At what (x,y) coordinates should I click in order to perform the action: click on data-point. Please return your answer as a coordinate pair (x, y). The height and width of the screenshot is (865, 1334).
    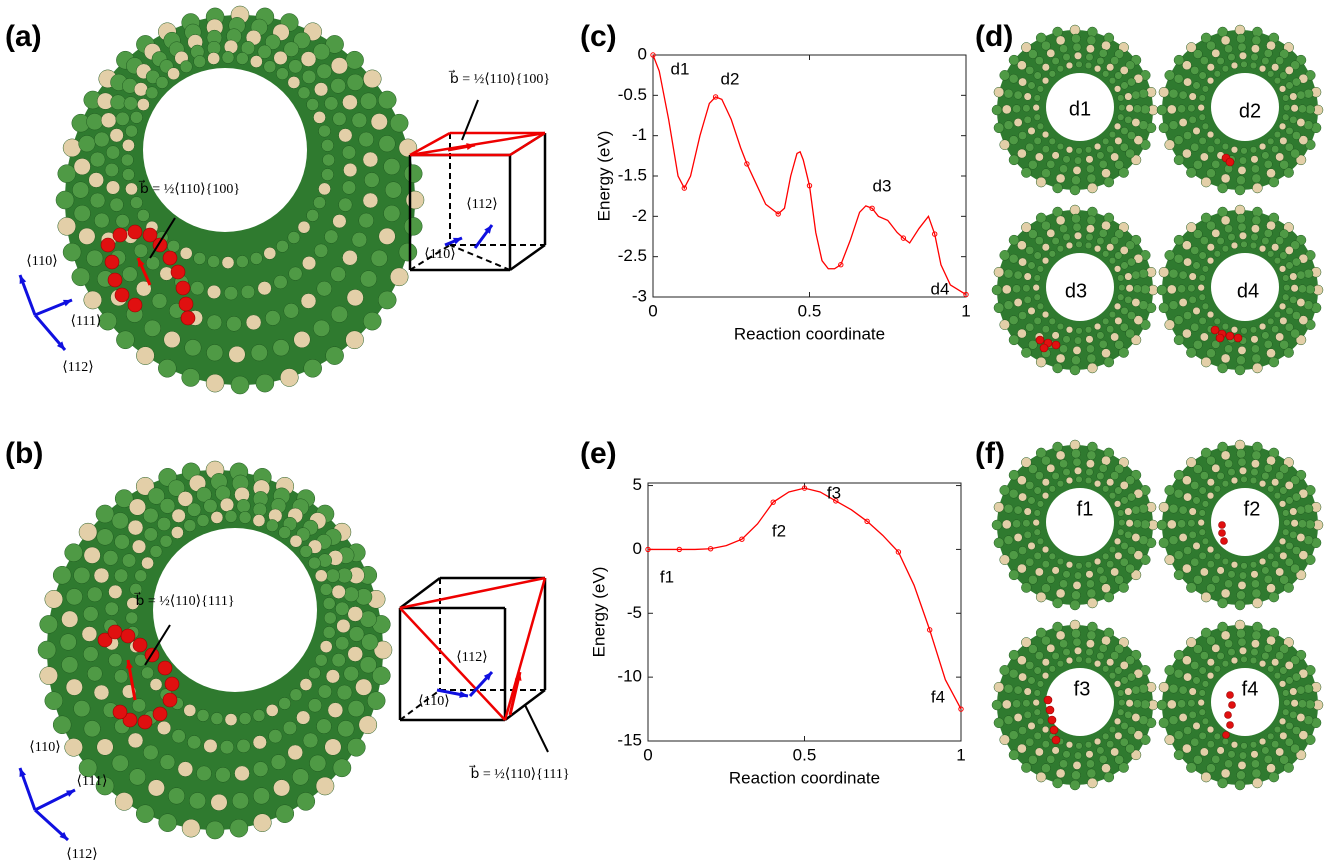
    Looking at the image, I should click on (841, 265).